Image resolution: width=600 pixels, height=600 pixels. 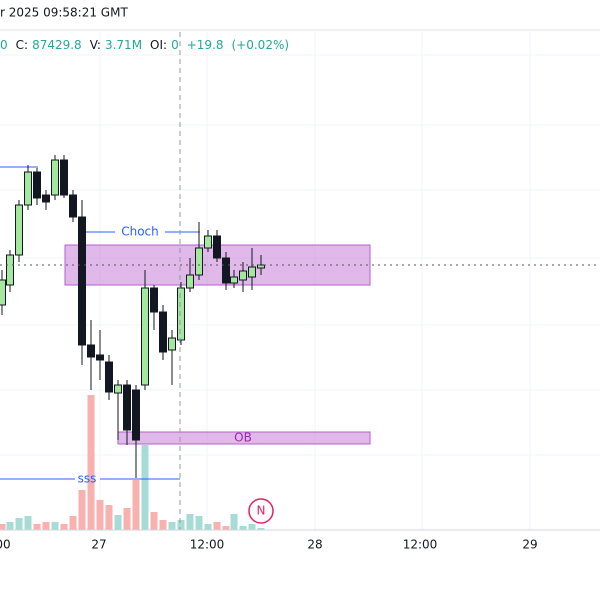 I want to click on choch-label: Choch, so click(x=140, y=232).